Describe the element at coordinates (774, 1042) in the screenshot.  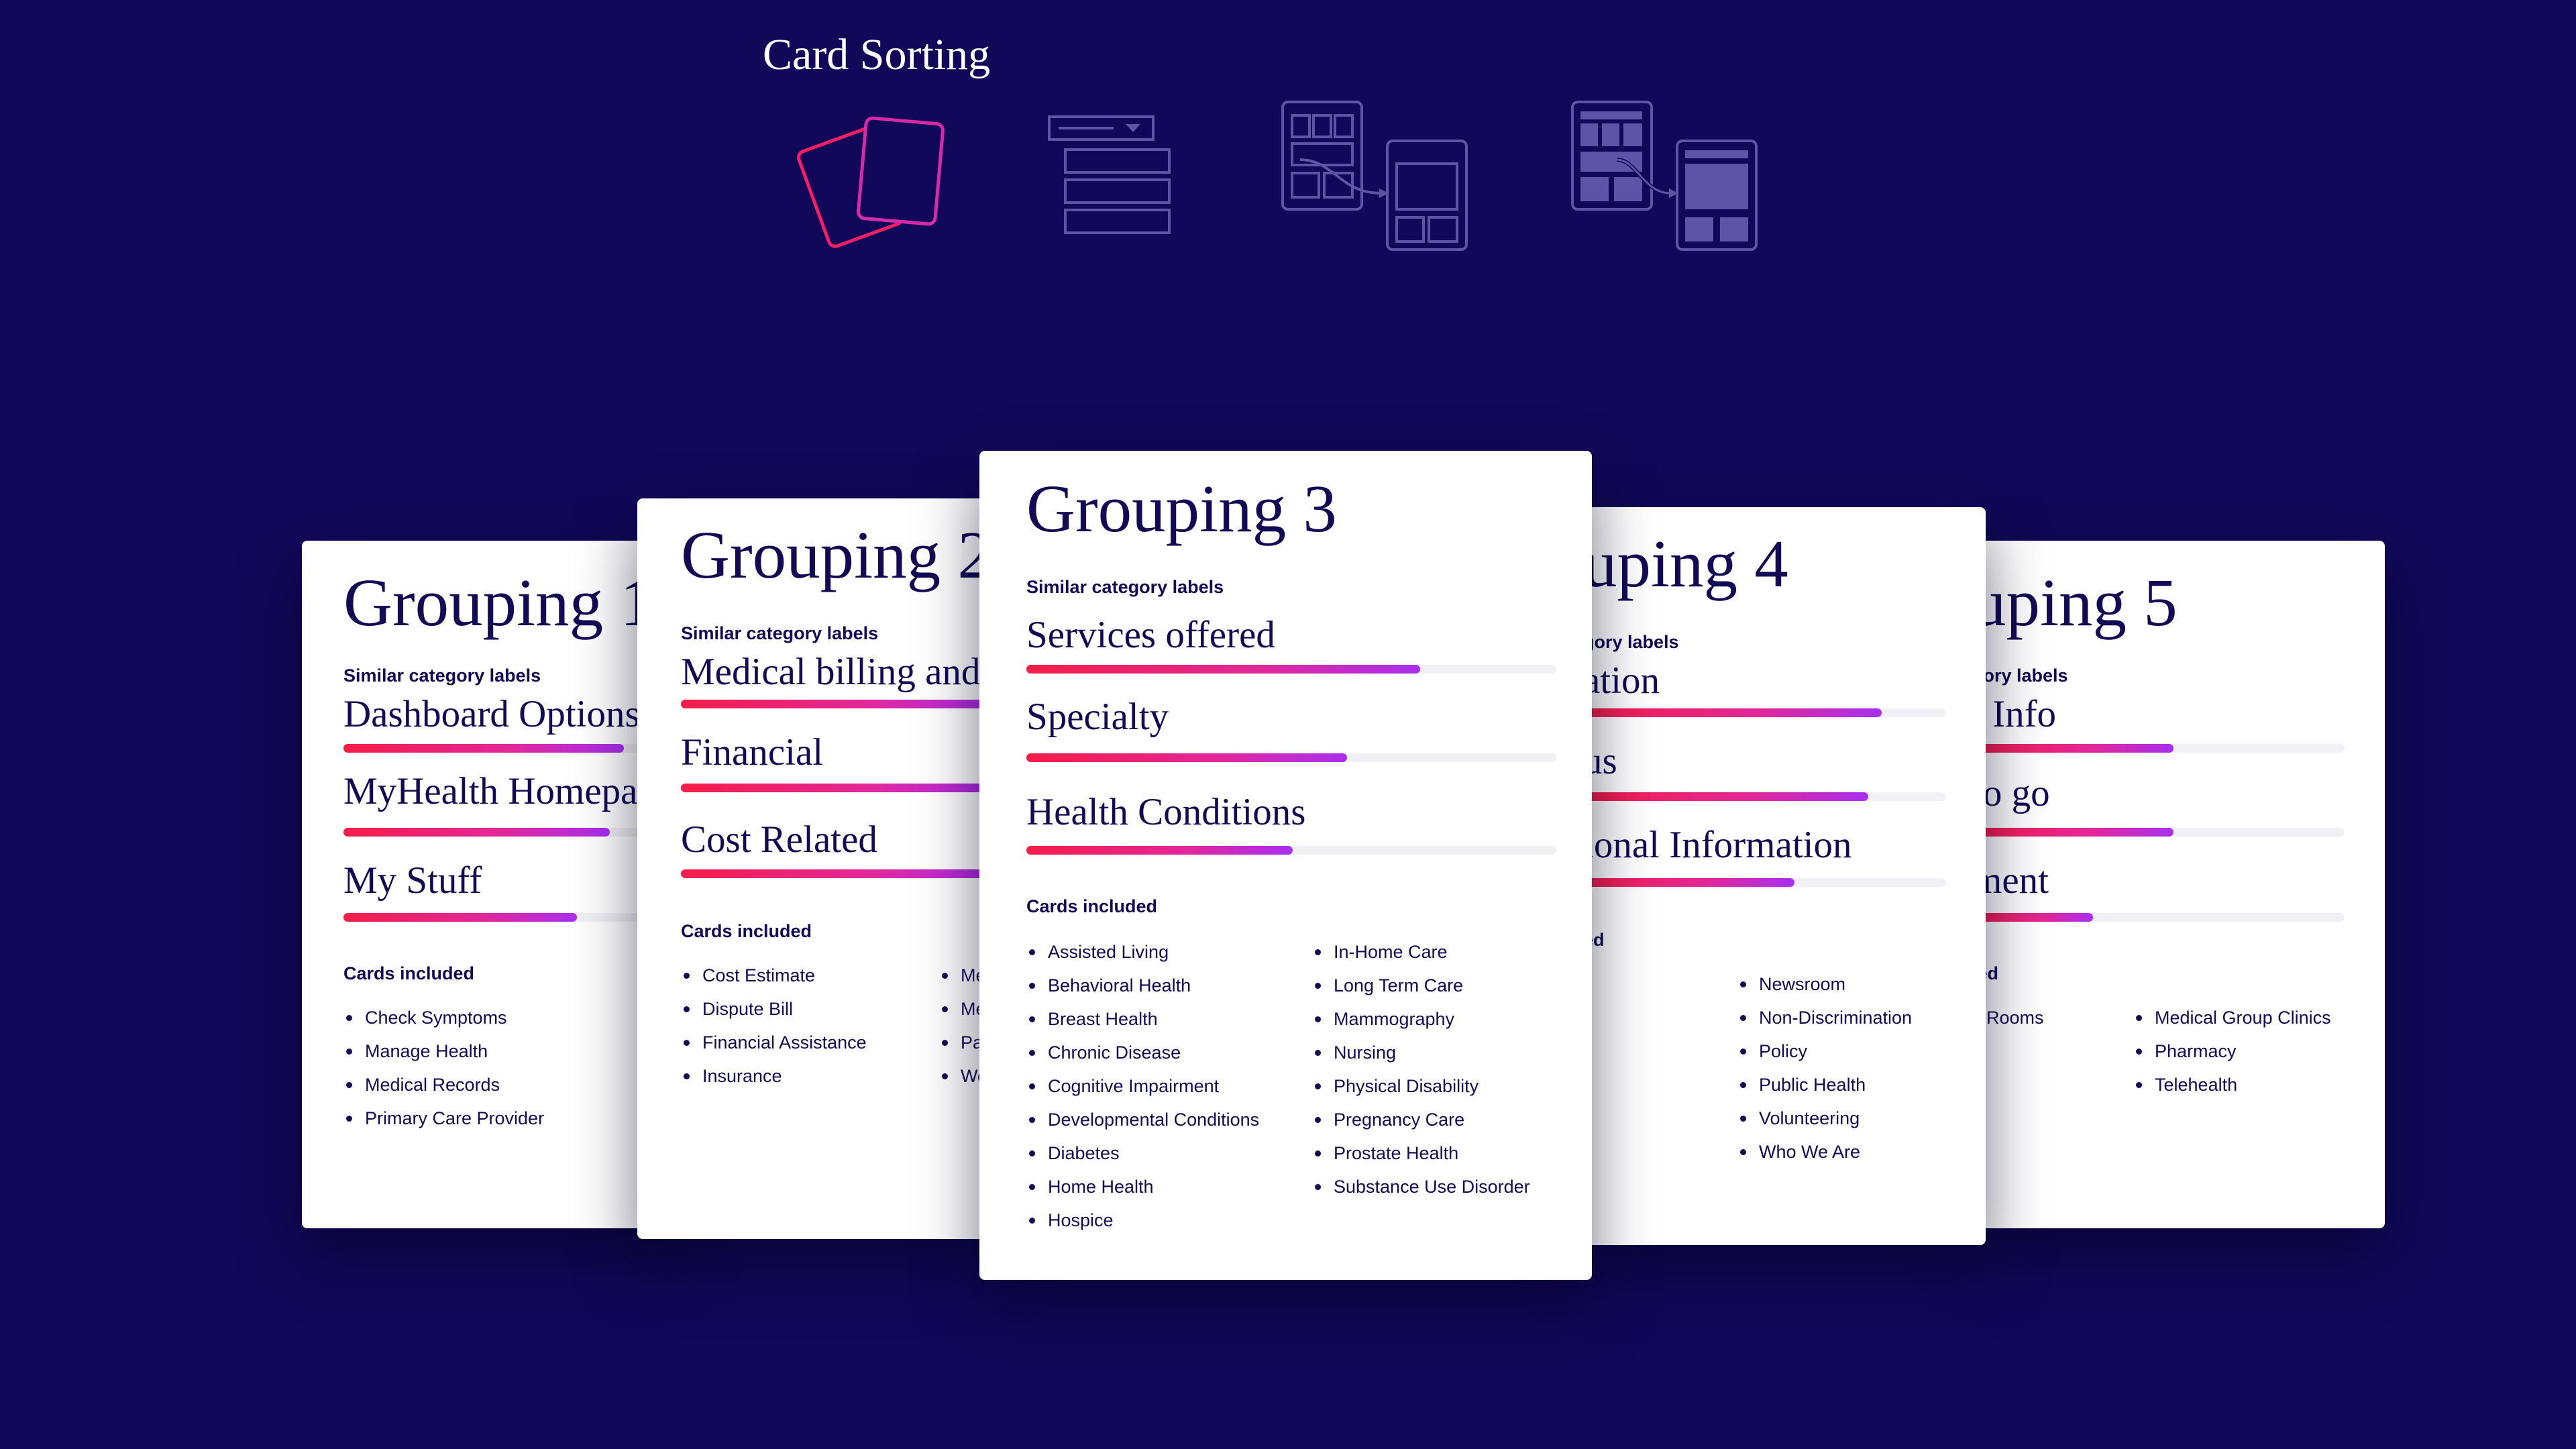
I see `list-item: Financial Assistance` at that location.